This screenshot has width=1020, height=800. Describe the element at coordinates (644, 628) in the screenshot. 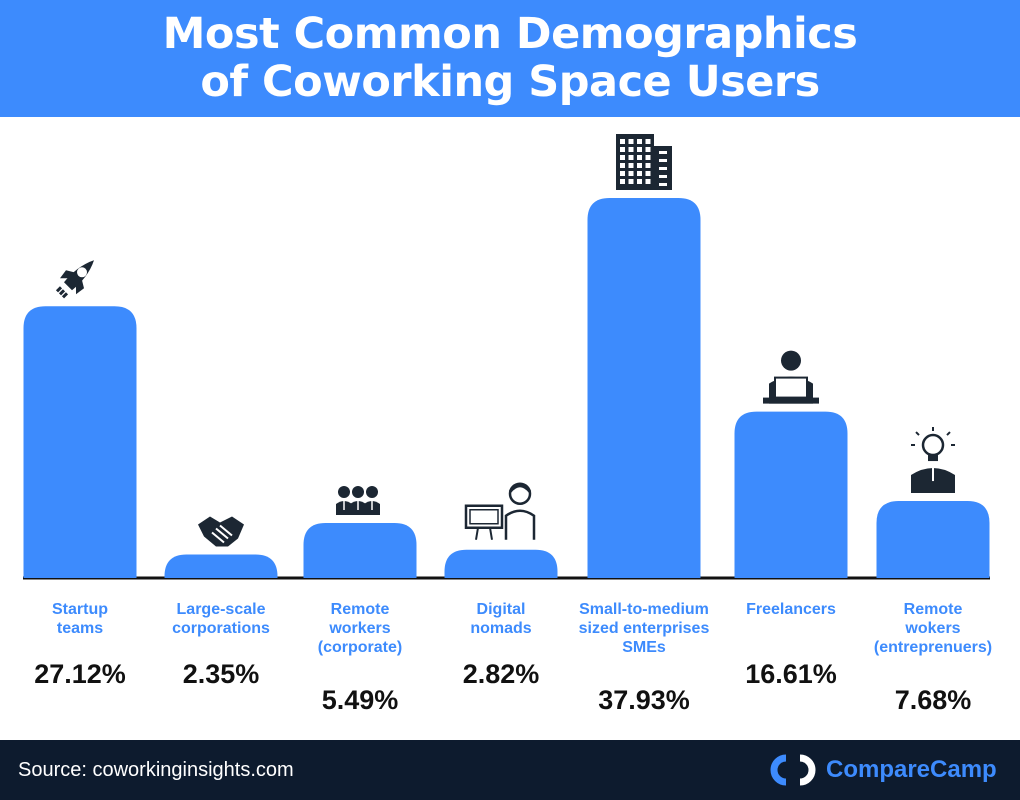

I see `category-label: Small-to-medium sized enterprises SMEs` at that location.